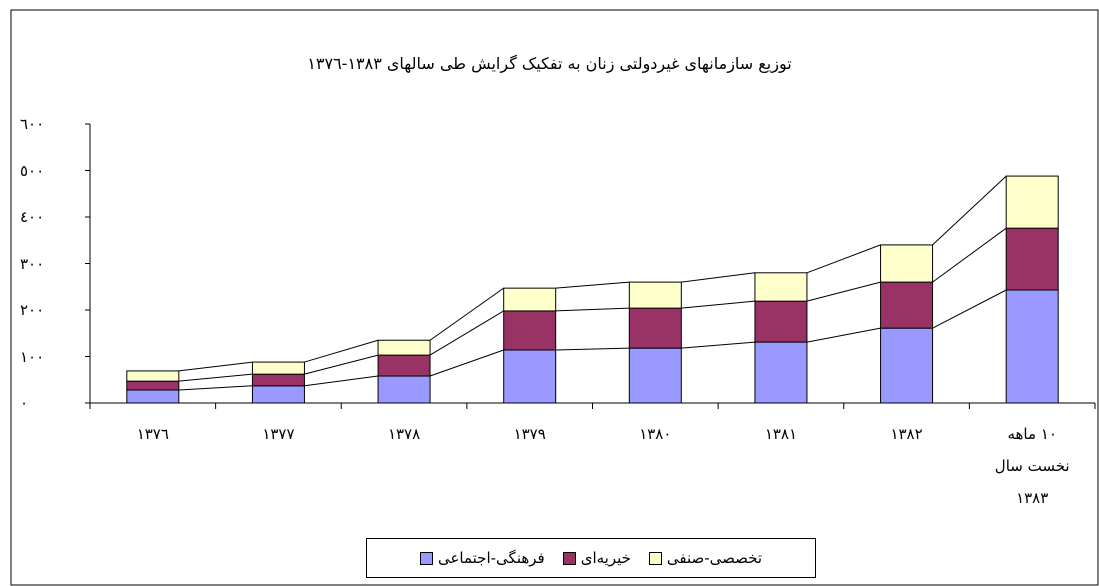  Describe the element at coordinates (404, 434) in the screenshot. I see `x-tick-label: ١٣٧٨` at that location.